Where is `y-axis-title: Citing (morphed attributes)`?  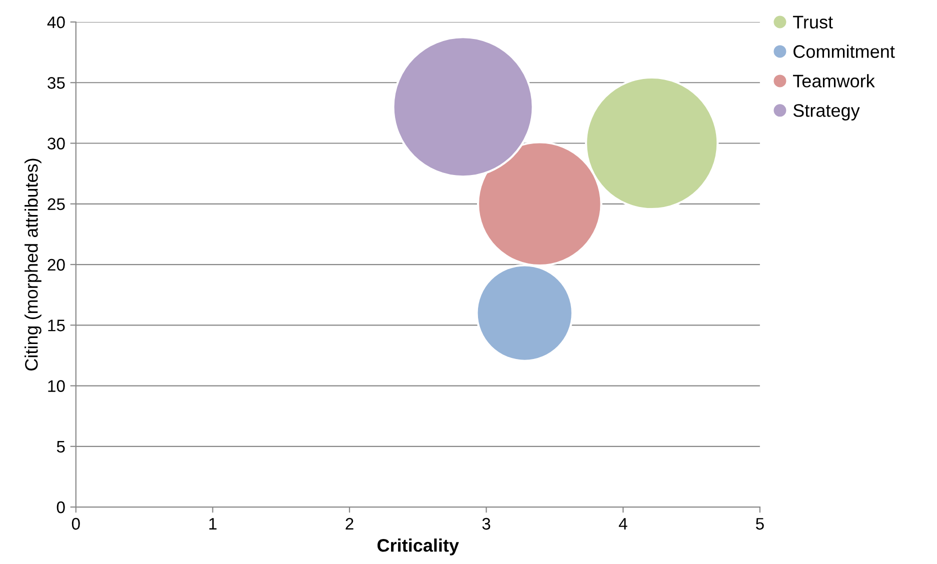
y-axis-title: Citing (morphed attributes) is located at coordinates (33, 264).